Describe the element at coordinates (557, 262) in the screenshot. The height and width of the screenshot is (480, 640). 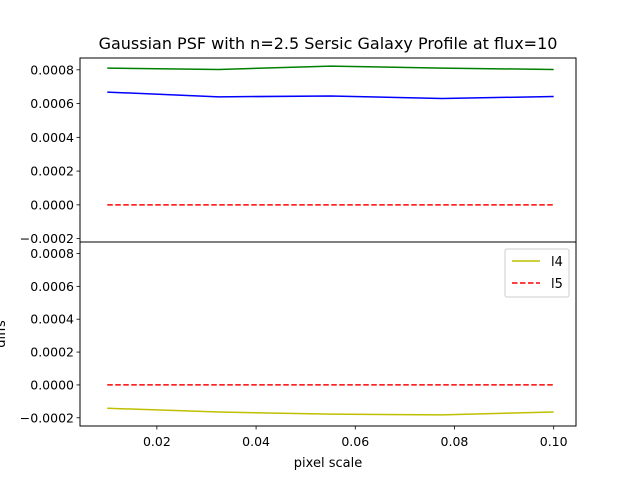
I see `legend-label-l4: l4` at that location.